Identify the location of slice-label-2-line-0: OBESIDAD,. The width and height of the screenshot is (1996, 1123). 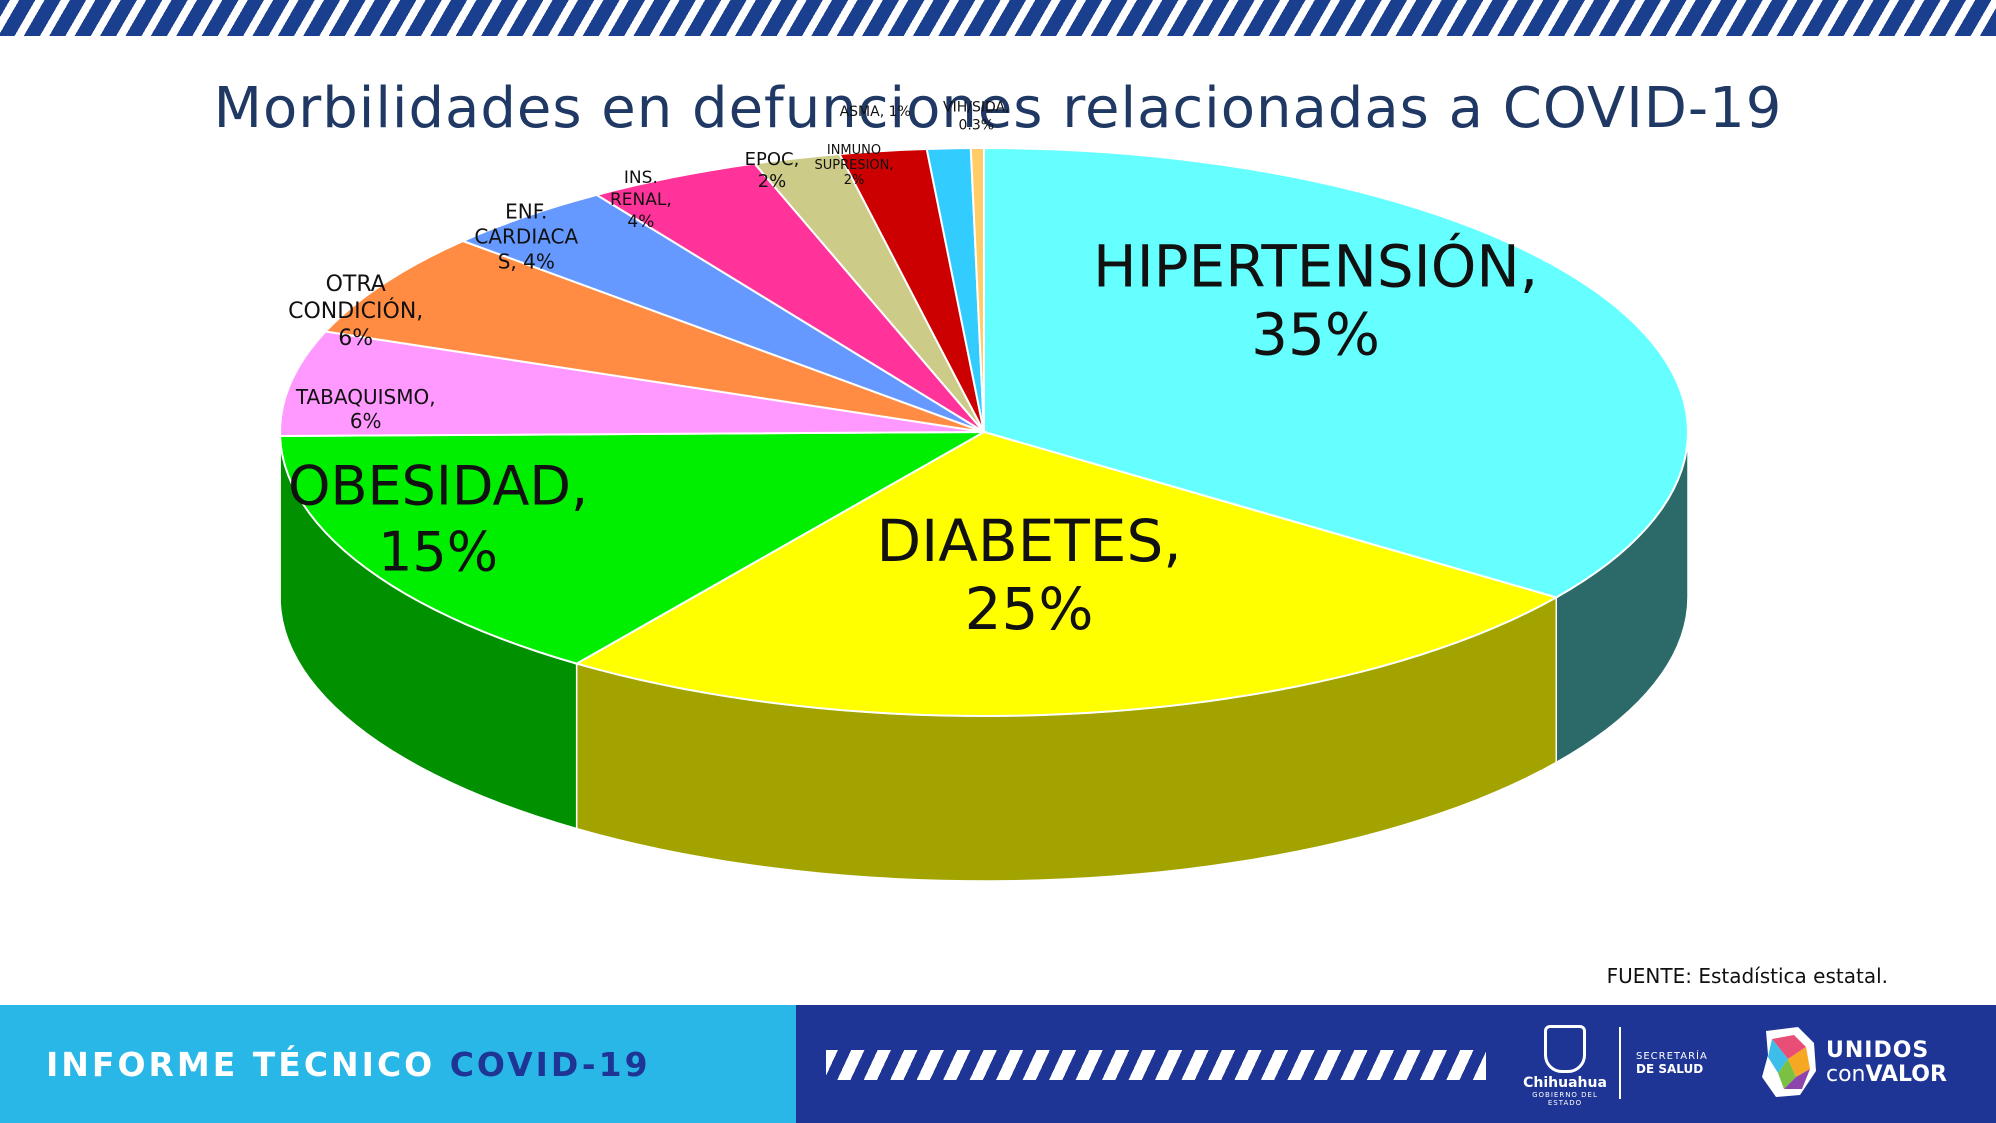
(438, 486).